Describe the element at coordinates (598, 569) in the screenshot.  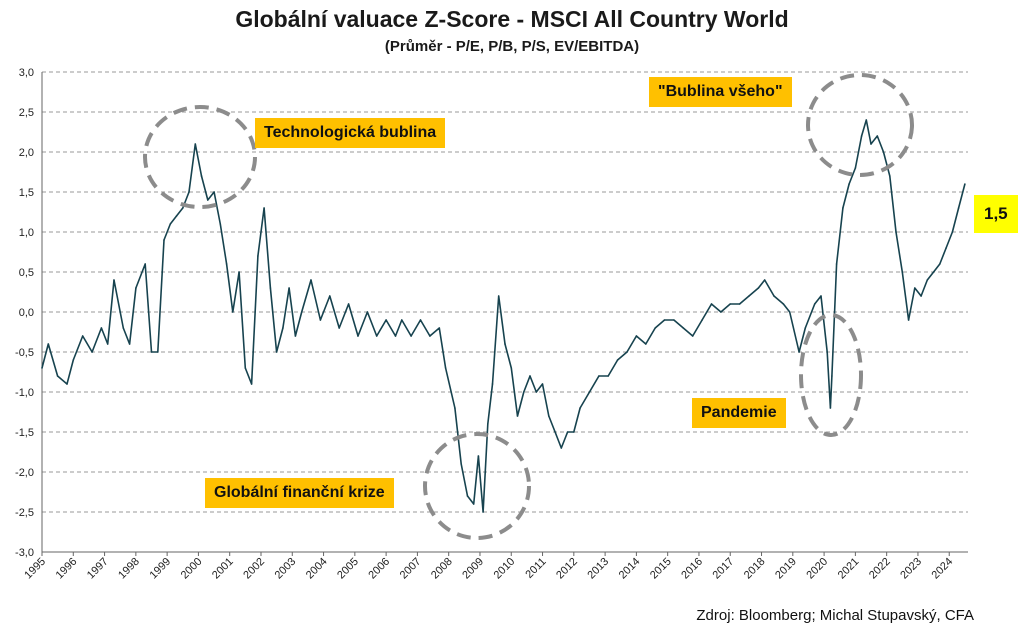
I see `x-tick-label: 2013` at that location.